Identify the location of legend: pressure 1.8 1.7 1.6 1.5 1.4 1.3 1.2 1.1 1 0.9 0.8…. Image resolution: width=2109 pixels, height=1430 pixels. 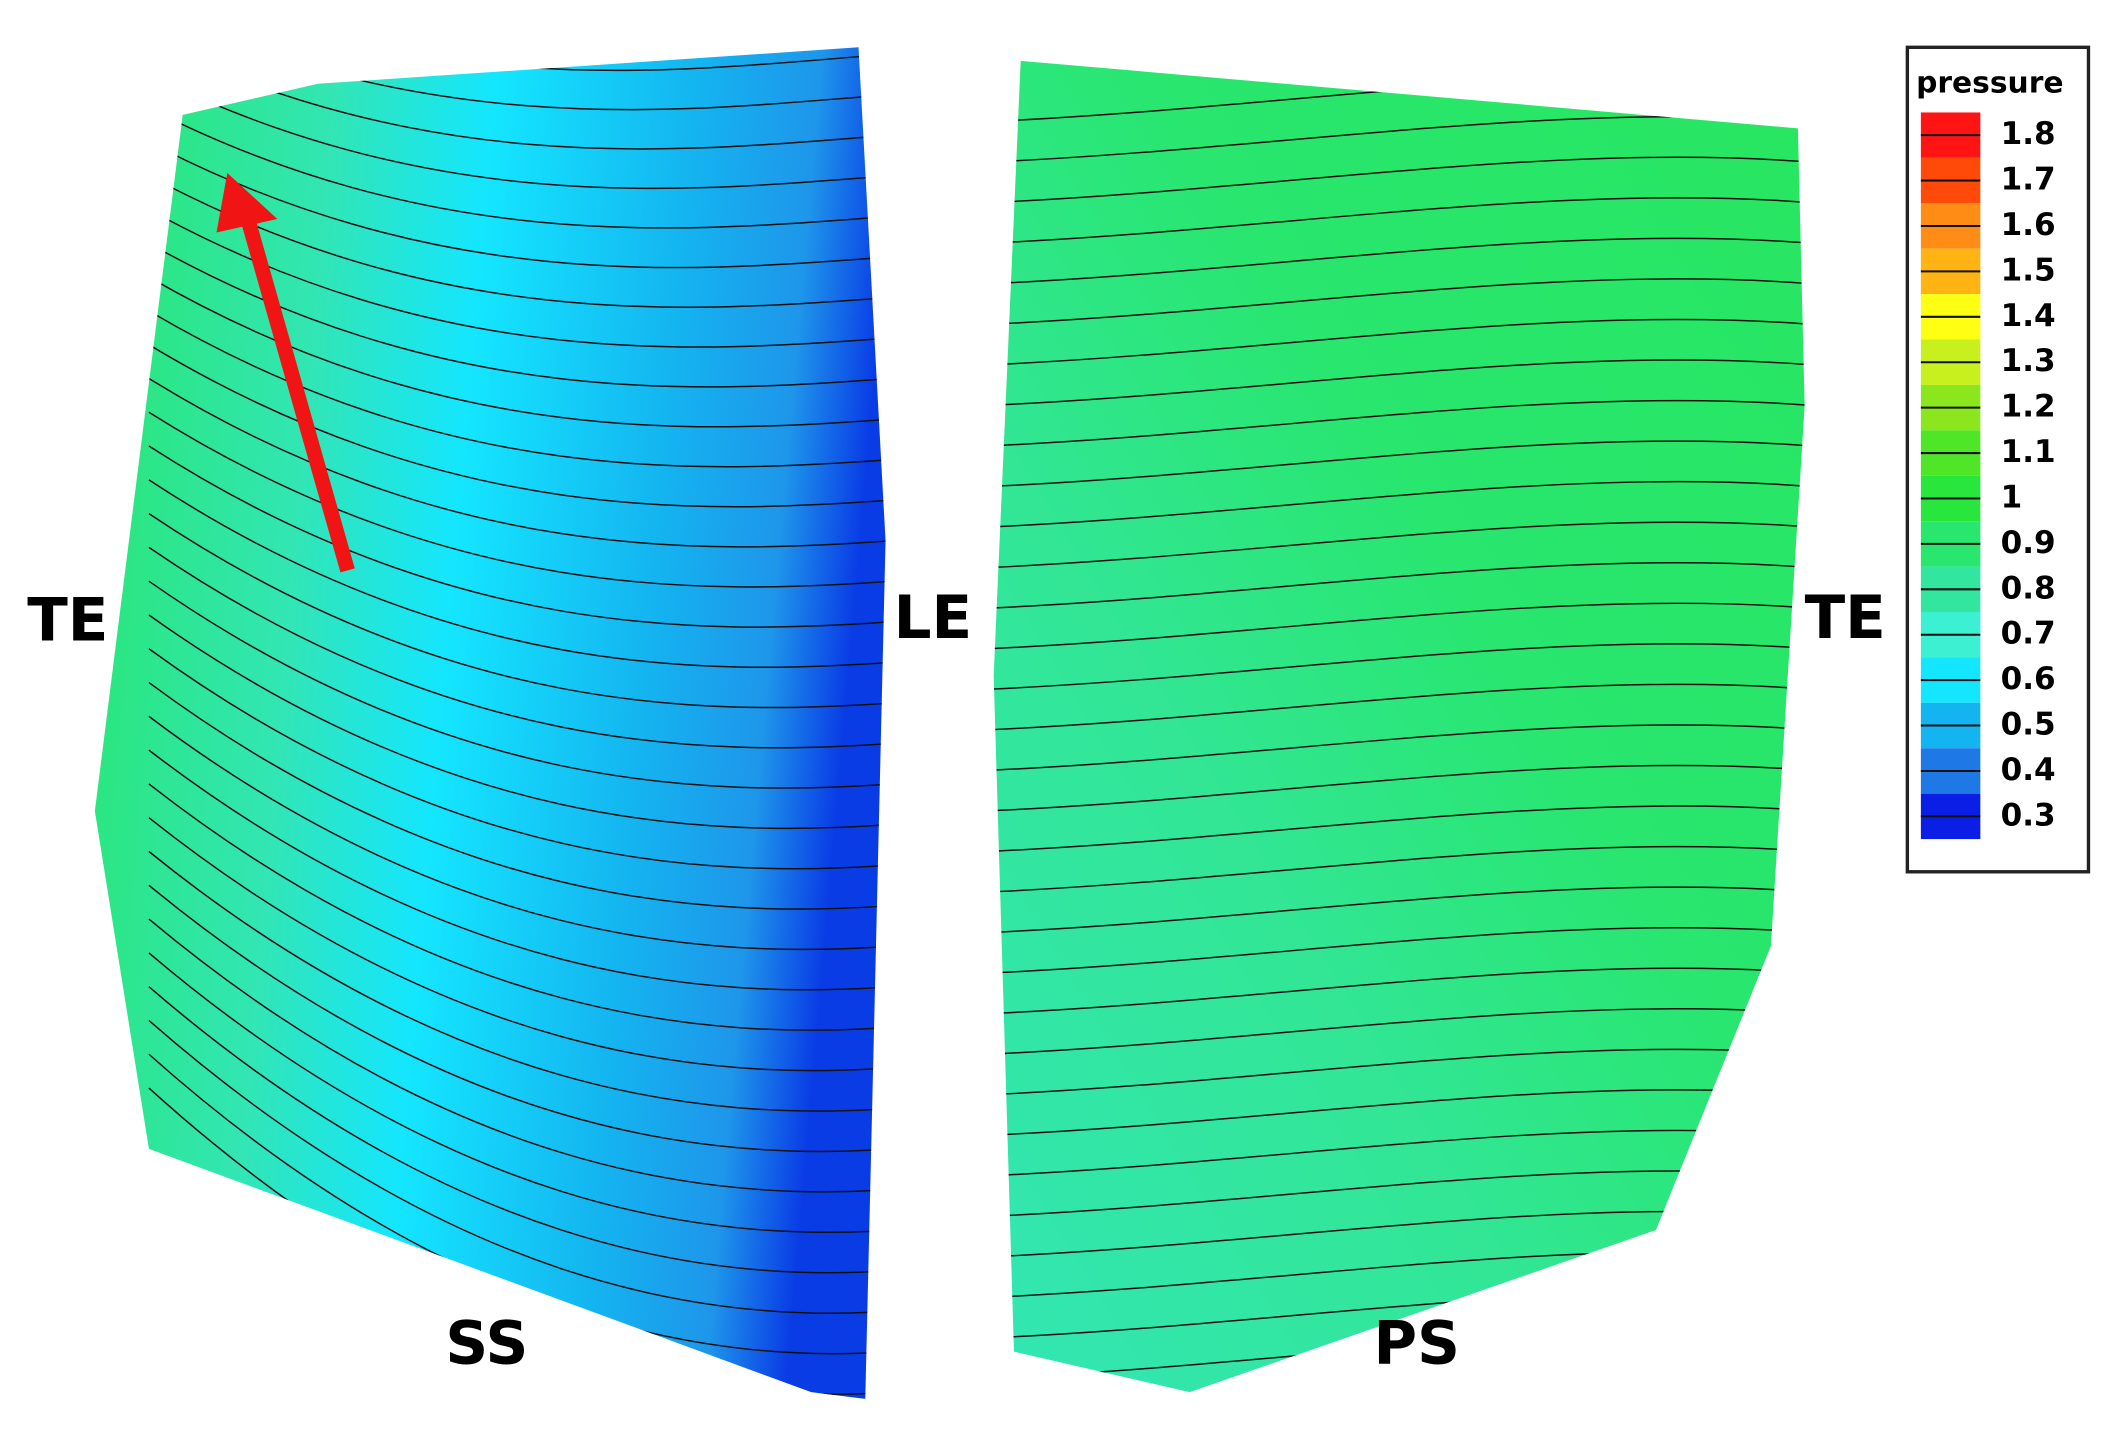
(1998, 459).